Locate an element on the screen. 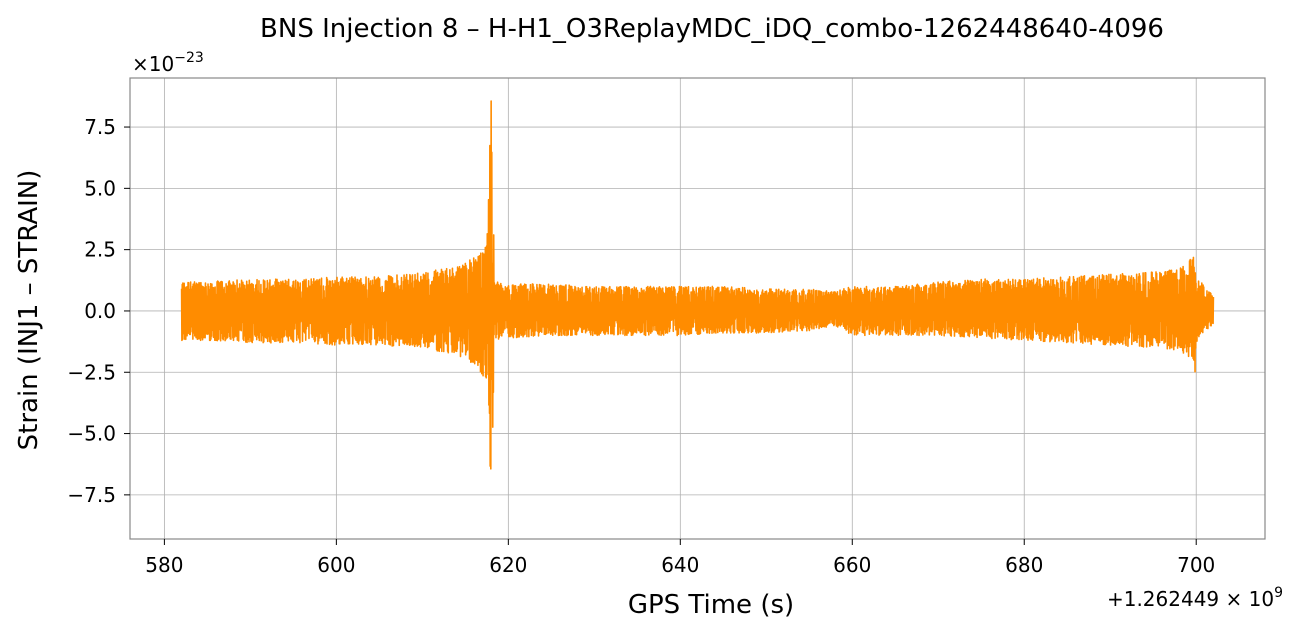 The height and width of the screenshot is (633, 1307). x-tick-label: 600 is located at coordinates (336, 565).